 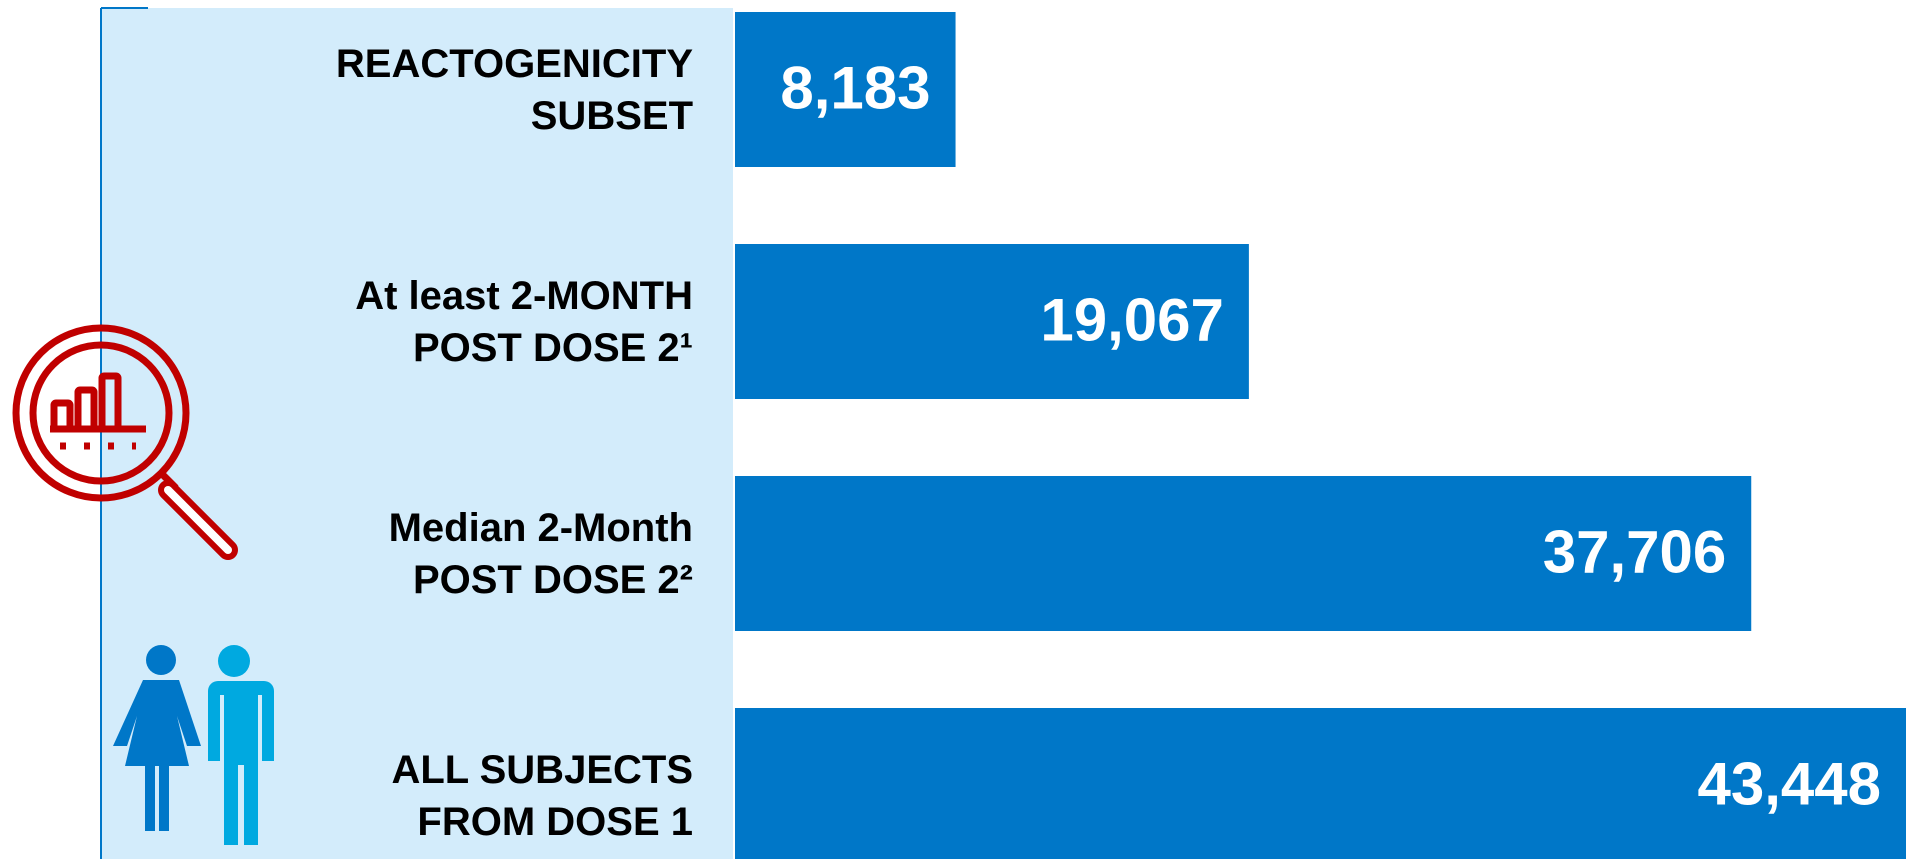 What do you see at coordinates (524, 321) in the screenshot?
I see `category-label: At least 2-MONTH POST DOSE 2¹` at bounding box center [524, 321].